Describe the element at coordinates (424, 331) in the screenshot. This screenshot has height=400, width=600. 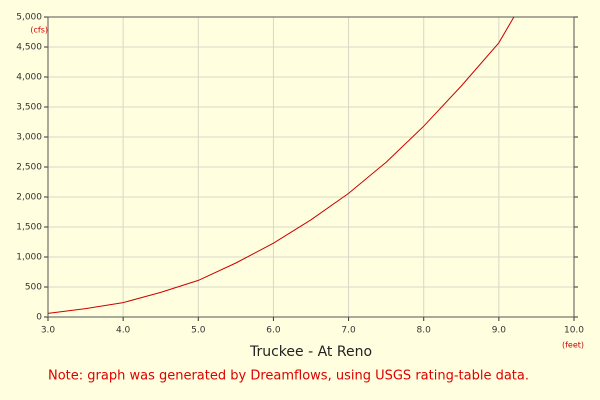
I see `x-tick-label: 8.0` at that location.